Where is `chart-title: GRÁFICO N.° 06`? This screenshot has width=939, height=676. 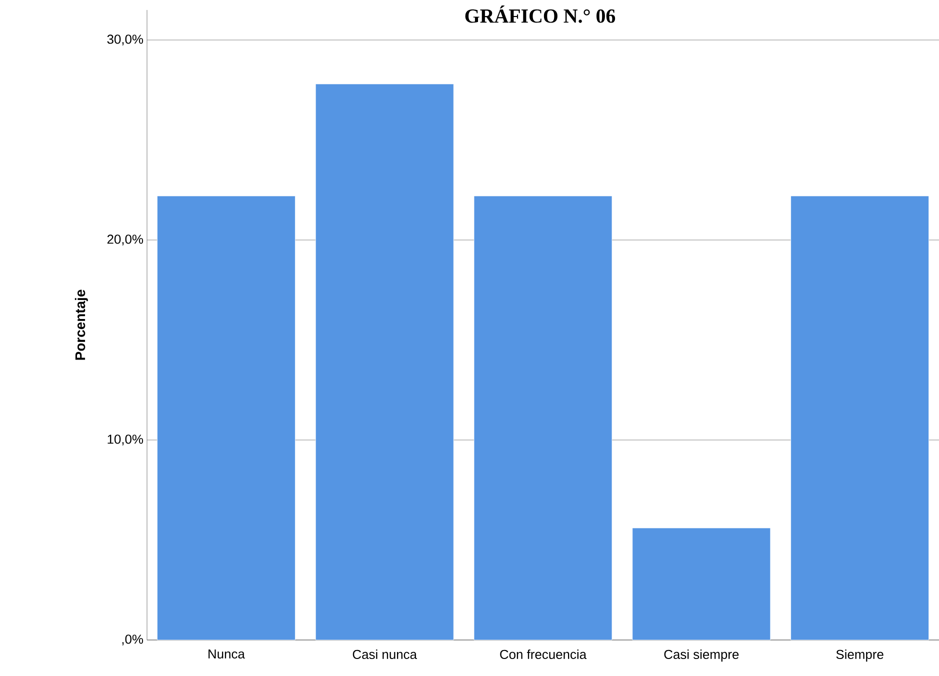
chart-title: GRÁFICO N.° 06 is located at coordinates (540, 14).